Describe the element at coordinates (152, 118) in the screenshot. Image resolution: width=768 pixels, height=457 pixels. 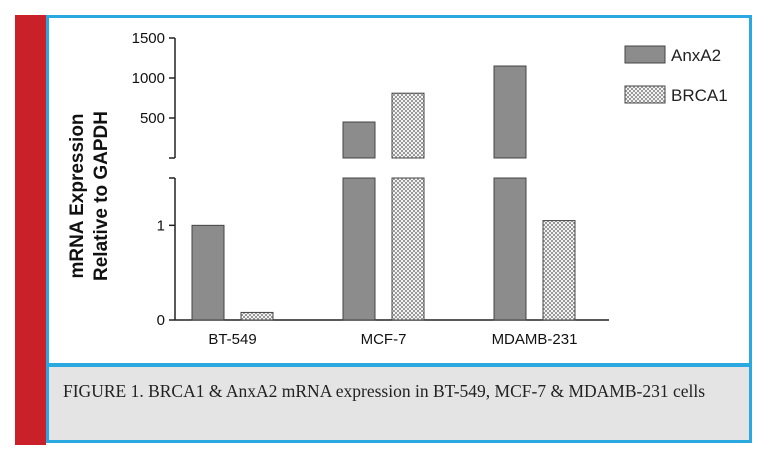
I see `y-tick-label: 500` at that location.